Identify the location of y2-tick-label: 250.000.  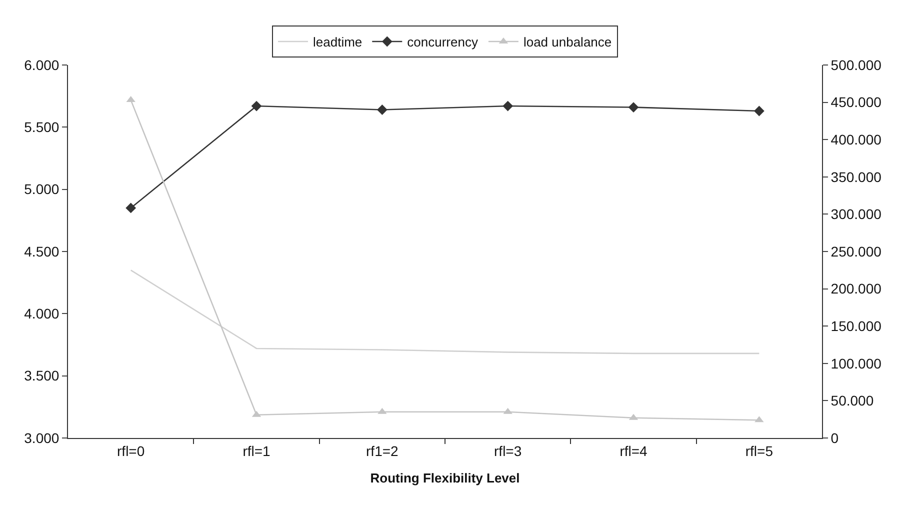
(856, 251).